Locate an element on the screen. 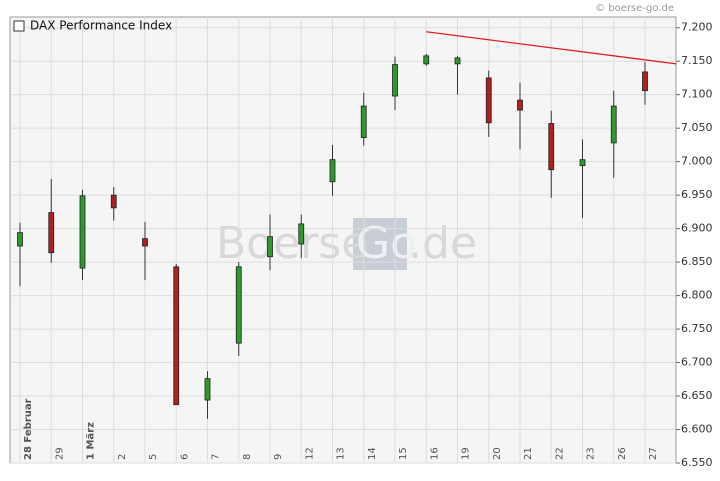 Image resolution: width=720 pixels, height=481 pixels. watermark-text: Go is located at coordinates (386, 243).